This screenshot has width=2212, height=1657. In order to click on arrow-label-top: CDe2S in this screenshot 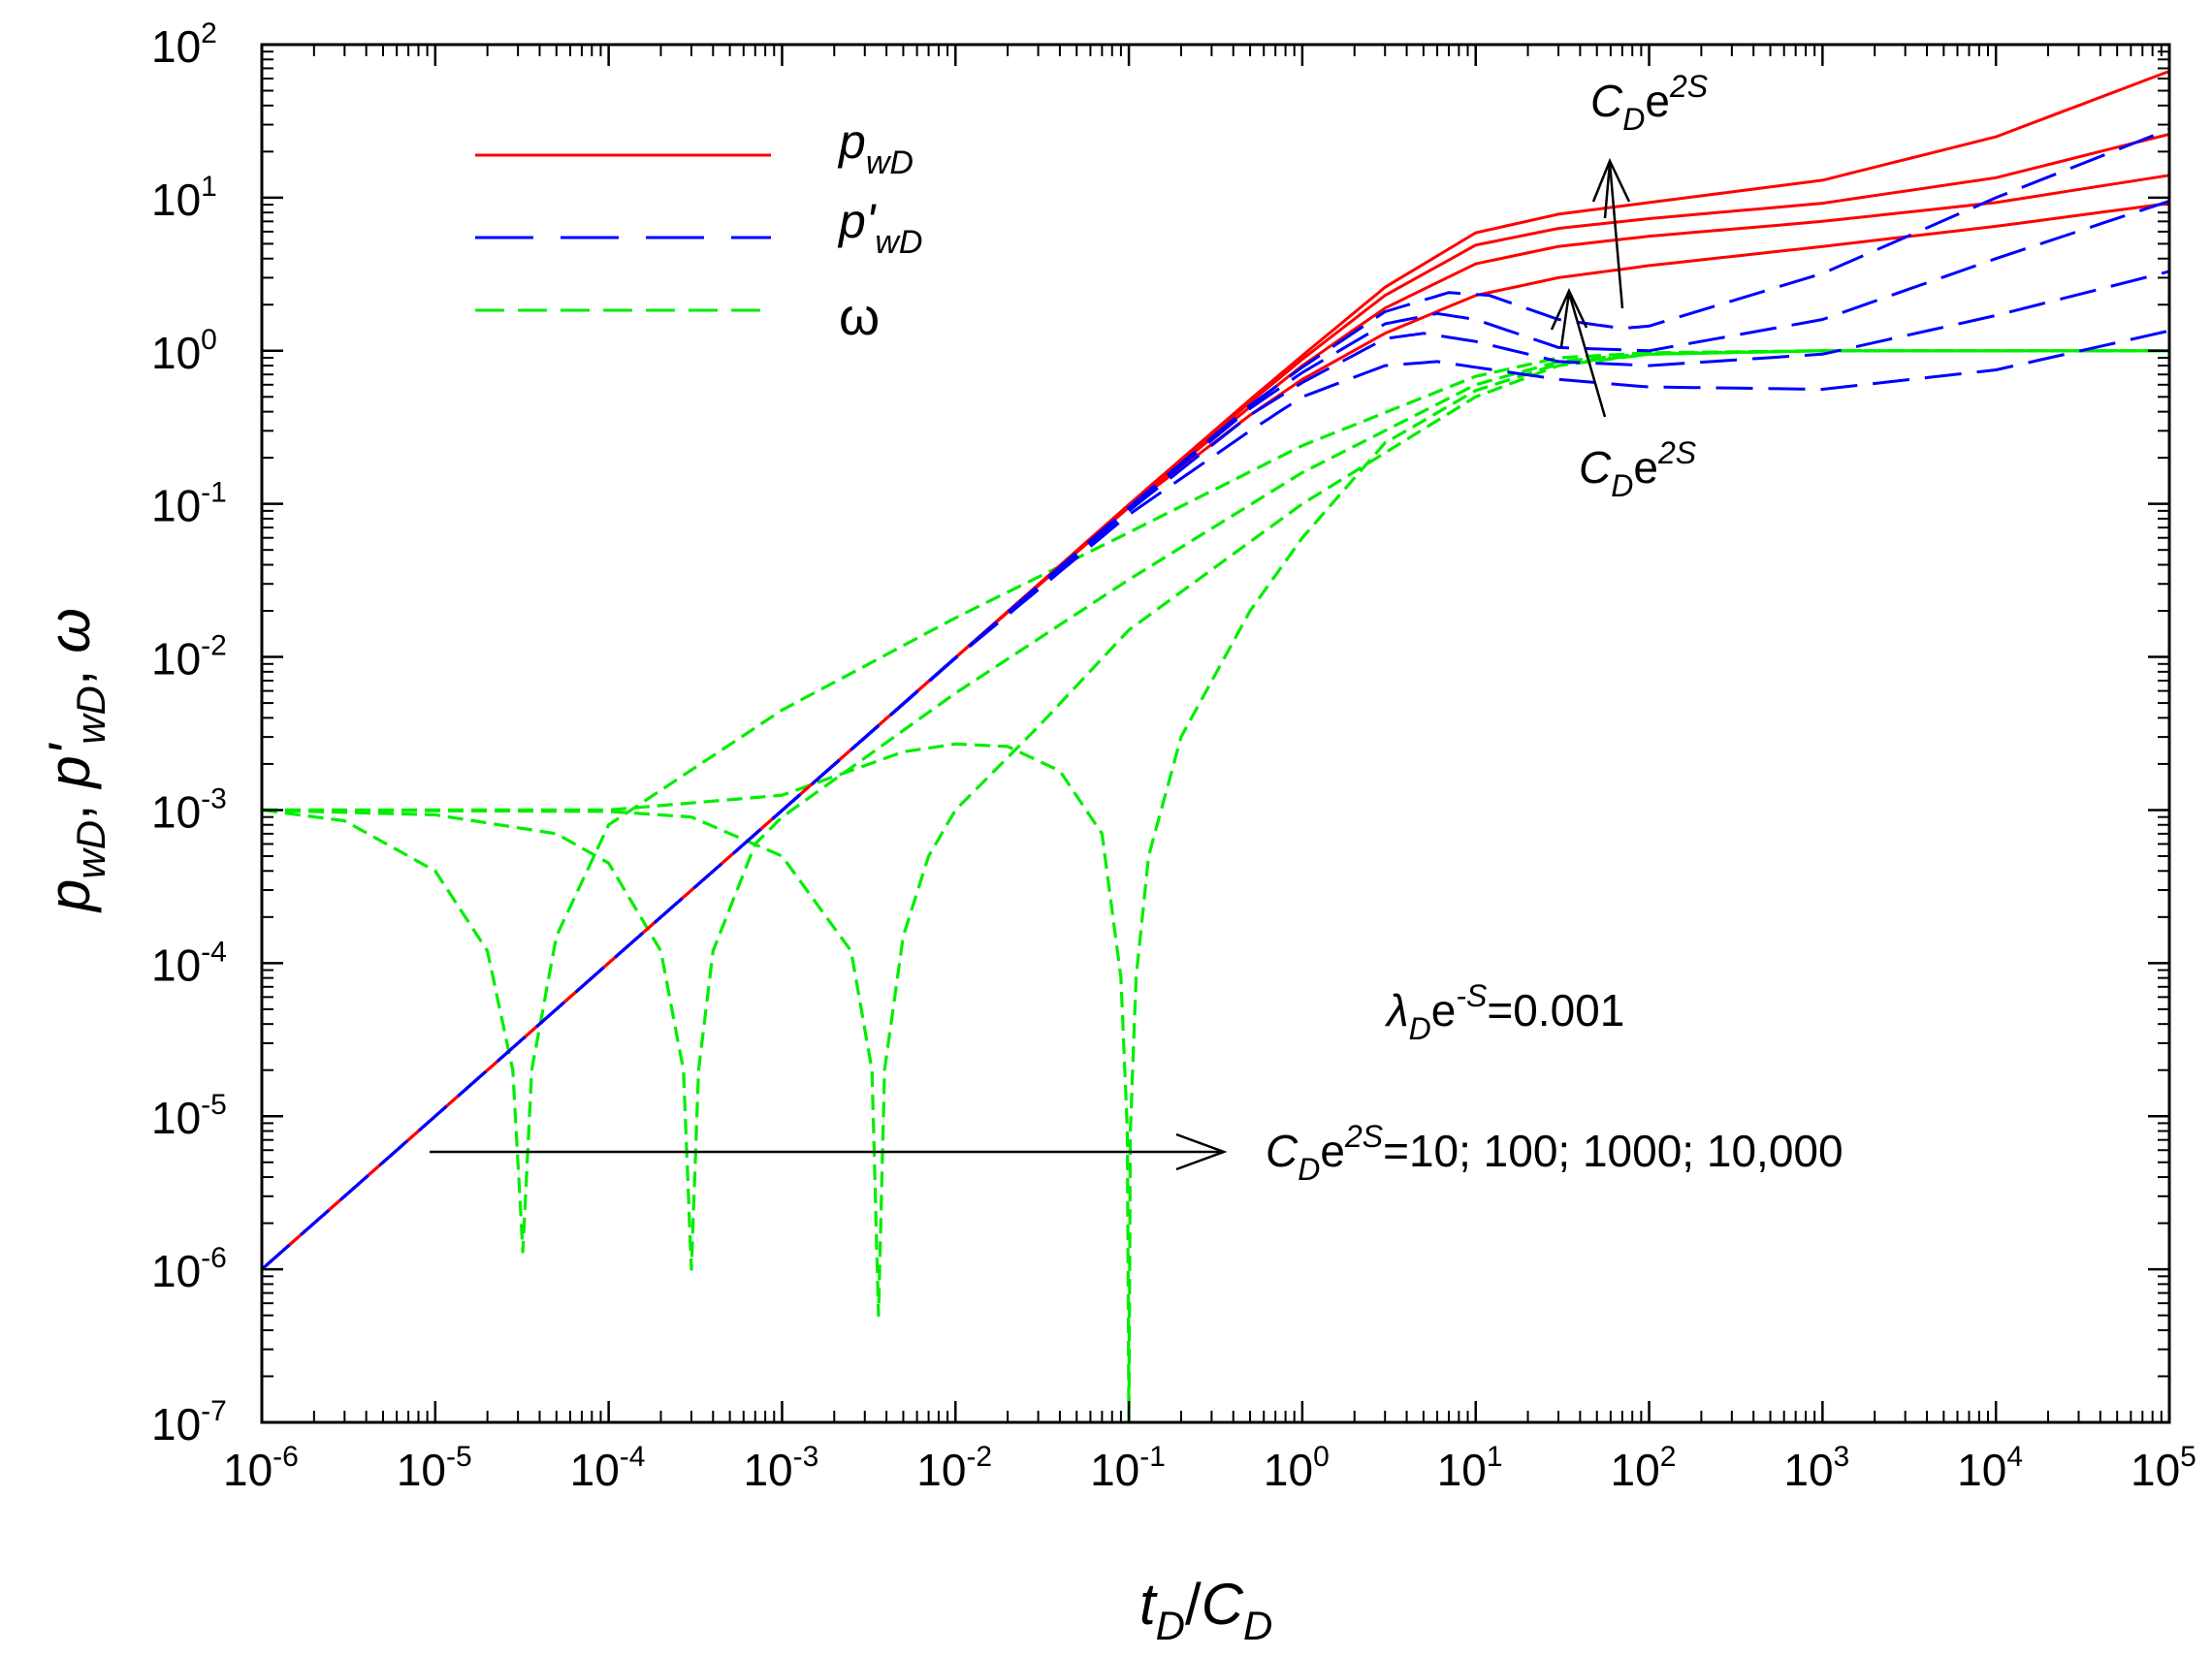, I will do `click(1649, 103)`.